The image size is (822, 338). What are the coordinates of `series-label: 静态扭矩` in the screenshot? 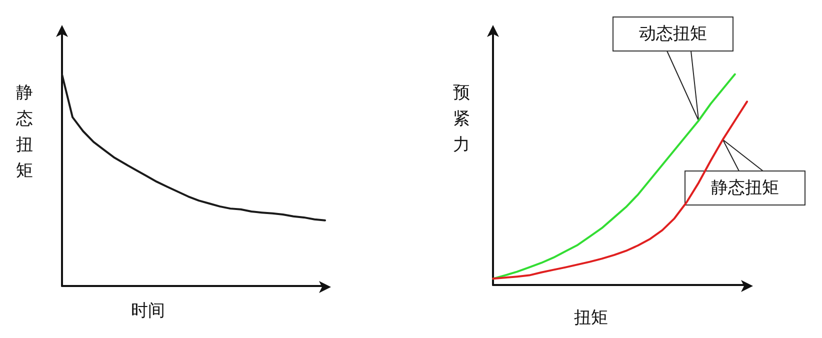 It's located at (745, 188).